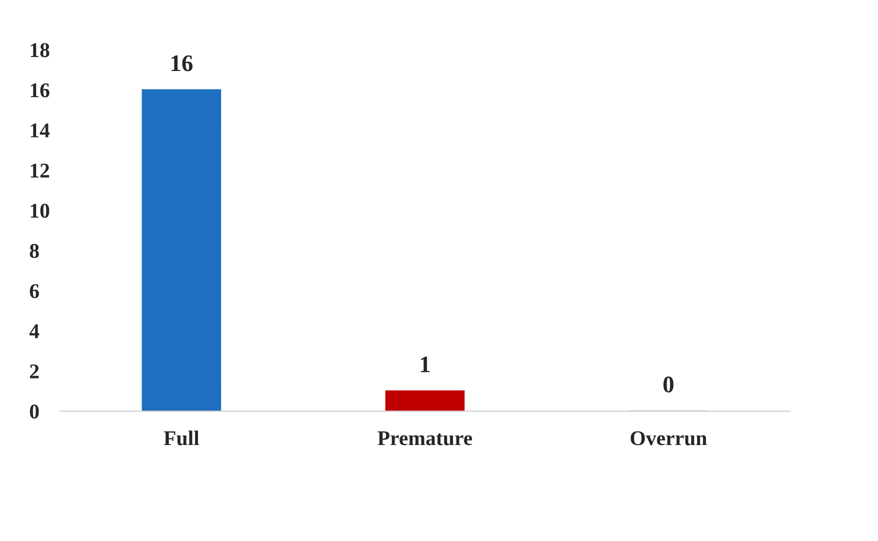  Describe the element at coordinates (182, 438) in the screenshot. I see `x-tick-label: Full` at that location.